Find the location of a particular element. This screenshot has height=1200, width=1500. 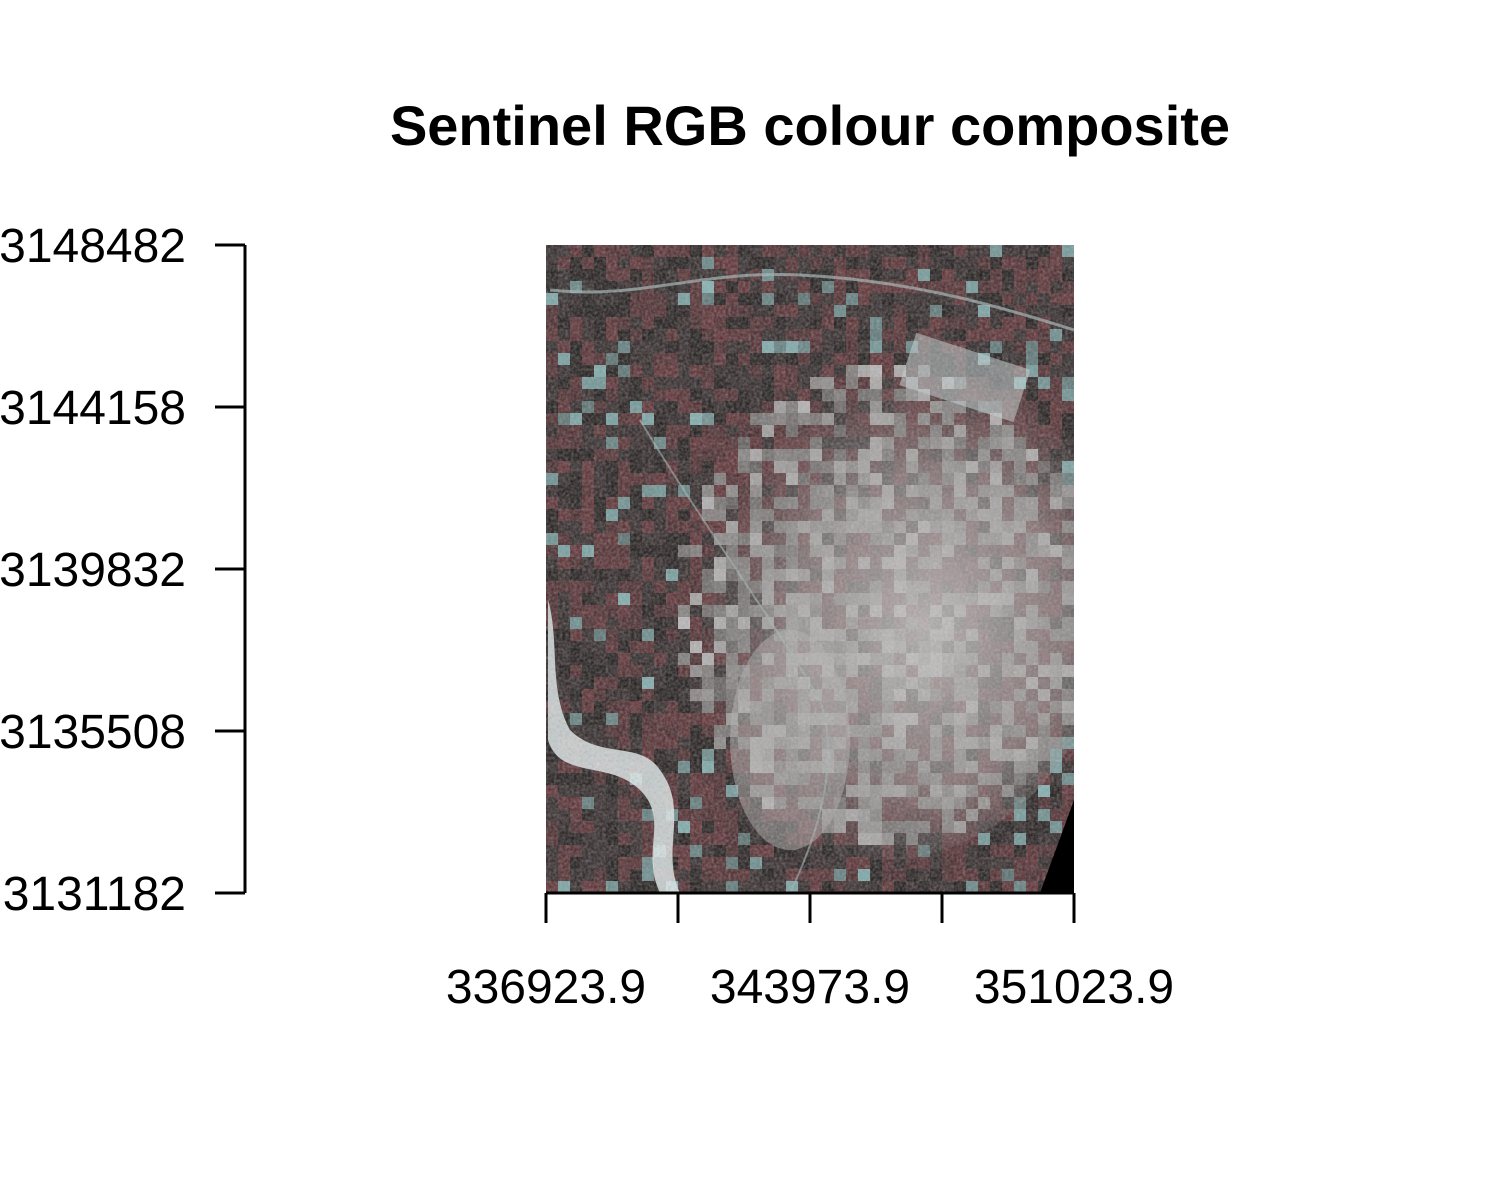

y-ticks: 3131182 3135508 3139832 3144158 3148482 is located at coordinates (122, 570).